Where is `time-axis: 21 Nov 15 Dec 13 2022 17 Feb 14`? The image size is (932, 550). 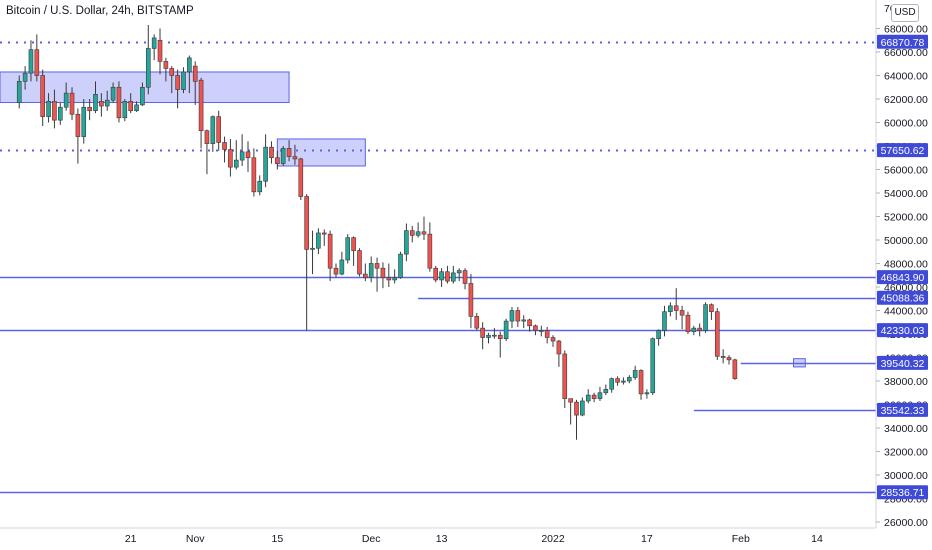 time-axis: 21 Nov 15 Dec 13 2022 17 Feb 14 is located at coordinates (474, 539).